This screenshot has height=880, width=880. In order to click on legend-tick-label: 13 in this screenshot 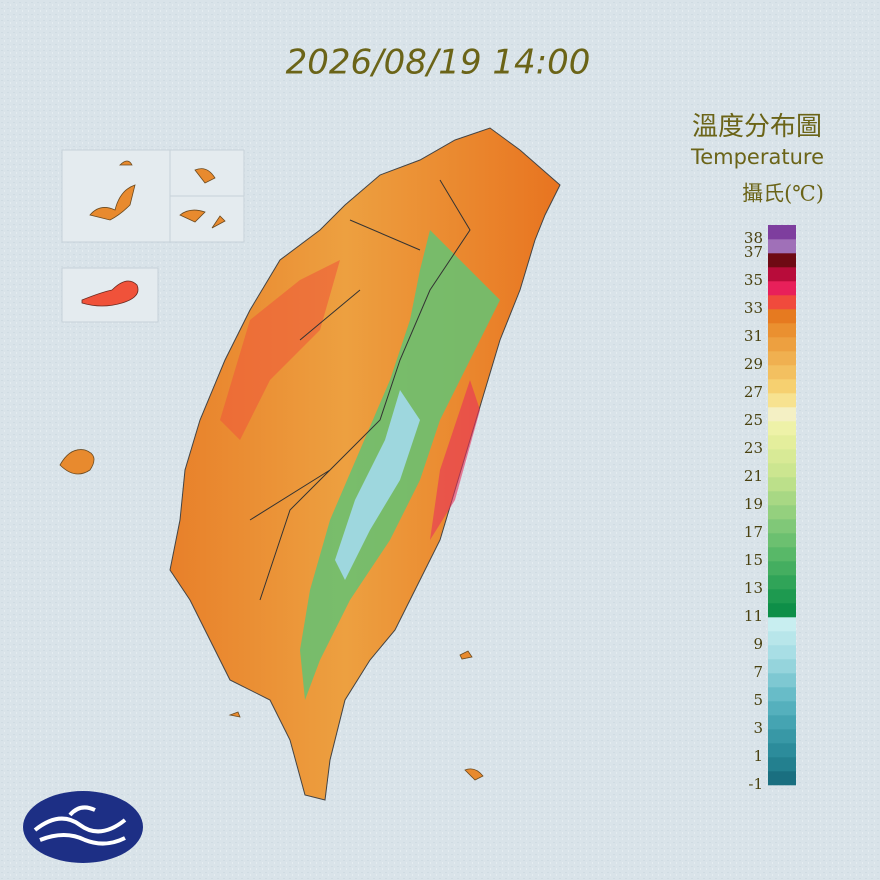, I will do `click(753, 588)`.